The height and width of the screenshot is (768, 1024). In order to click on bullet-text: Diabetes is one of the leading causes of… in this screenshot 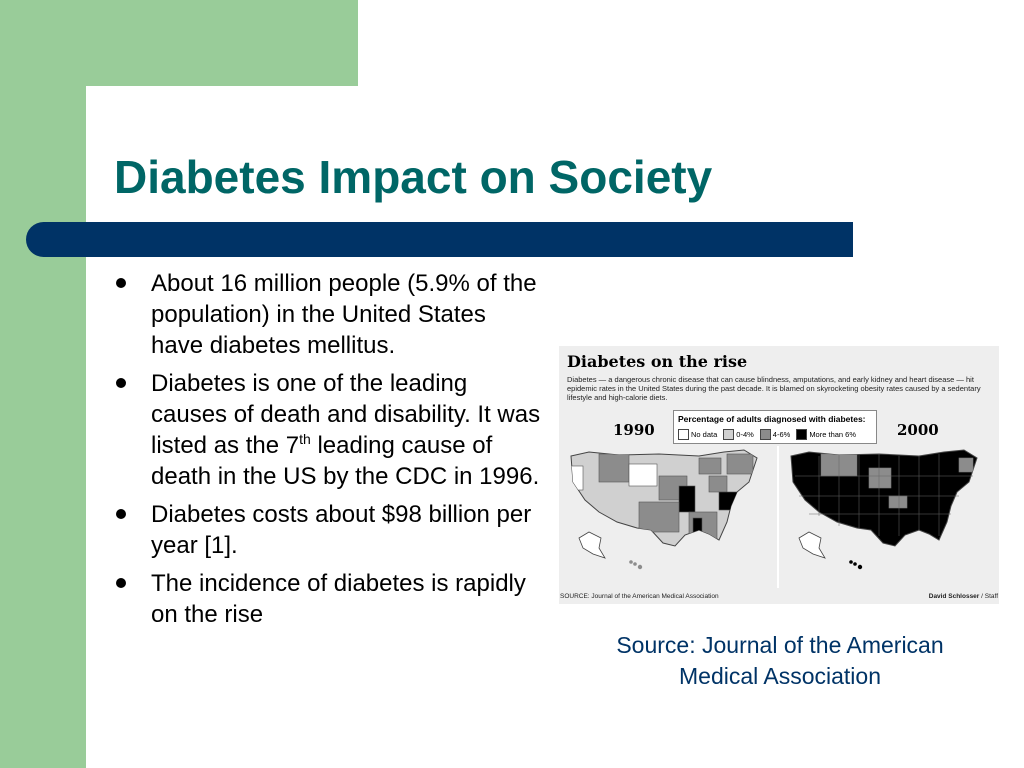, I will do `click(346, 430)`.